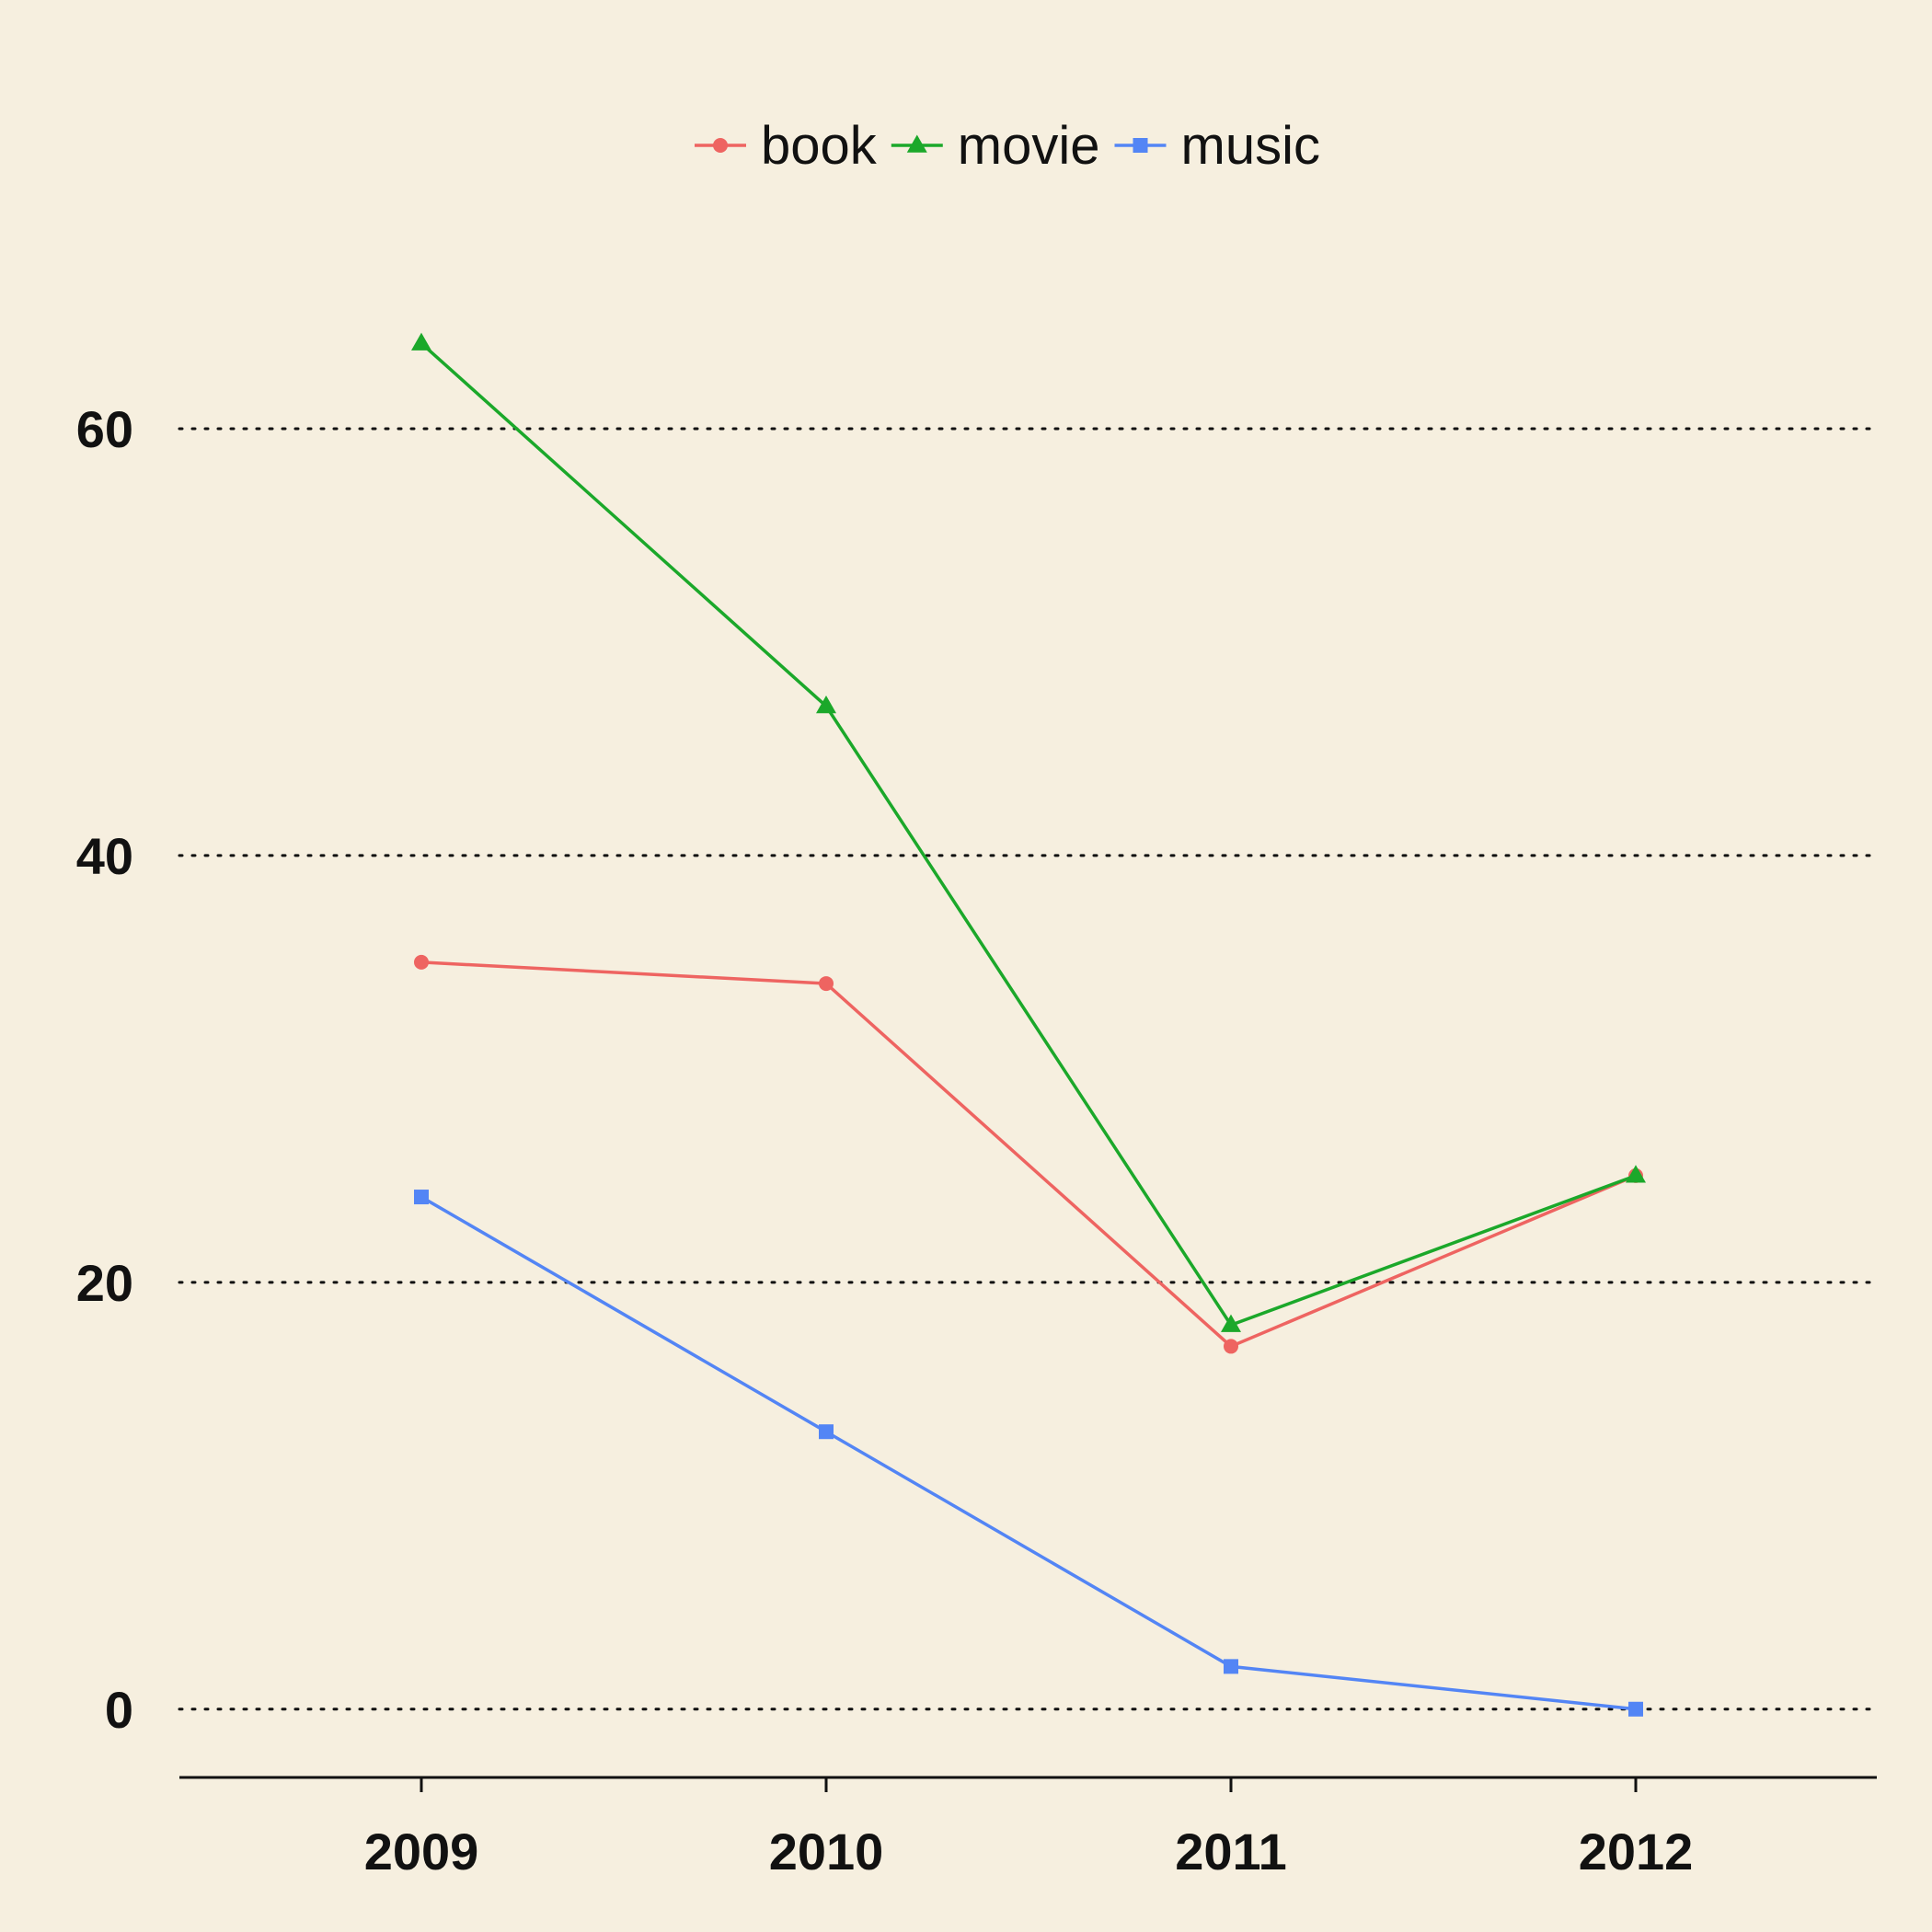  I want to click on y-axis-tick-labels: 0 20 40 60, so click(104, 1069).